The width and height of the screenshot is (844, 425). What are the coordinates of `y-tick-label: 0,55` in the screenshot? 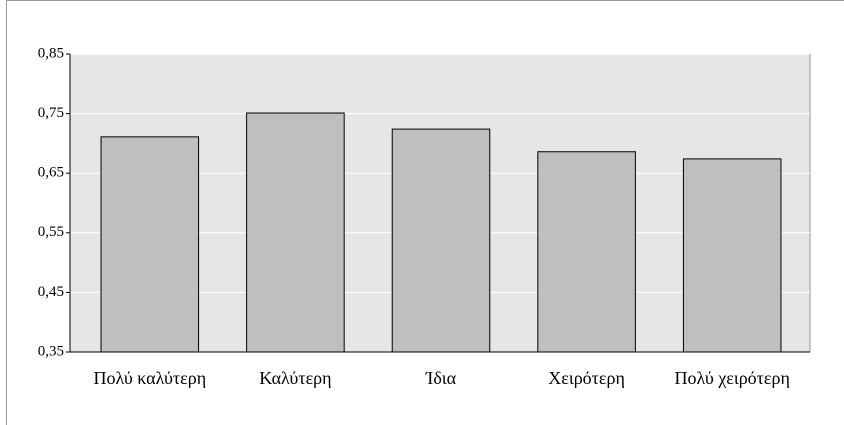 It's located at (51, 232).